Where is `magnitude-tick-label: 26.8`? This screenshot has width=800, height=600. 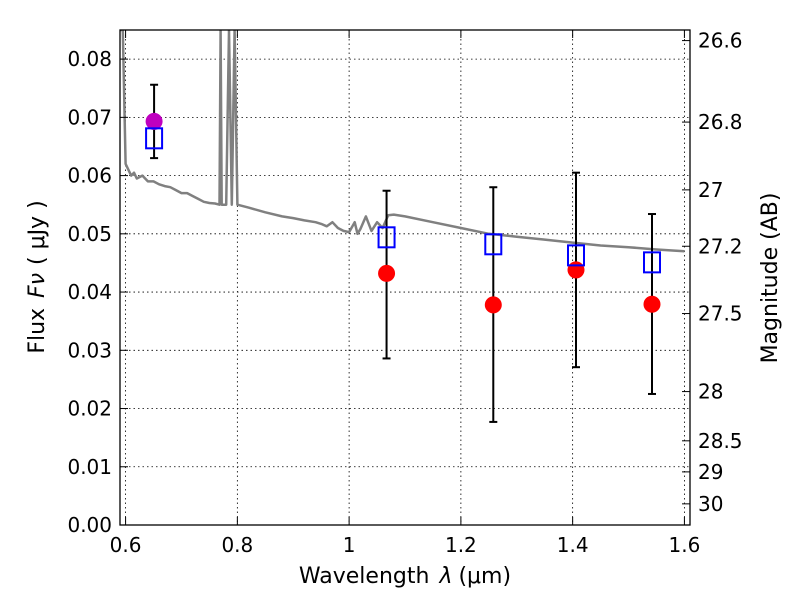 magnitude-tick-label: 26.8 is located at coordinates (720, 122).